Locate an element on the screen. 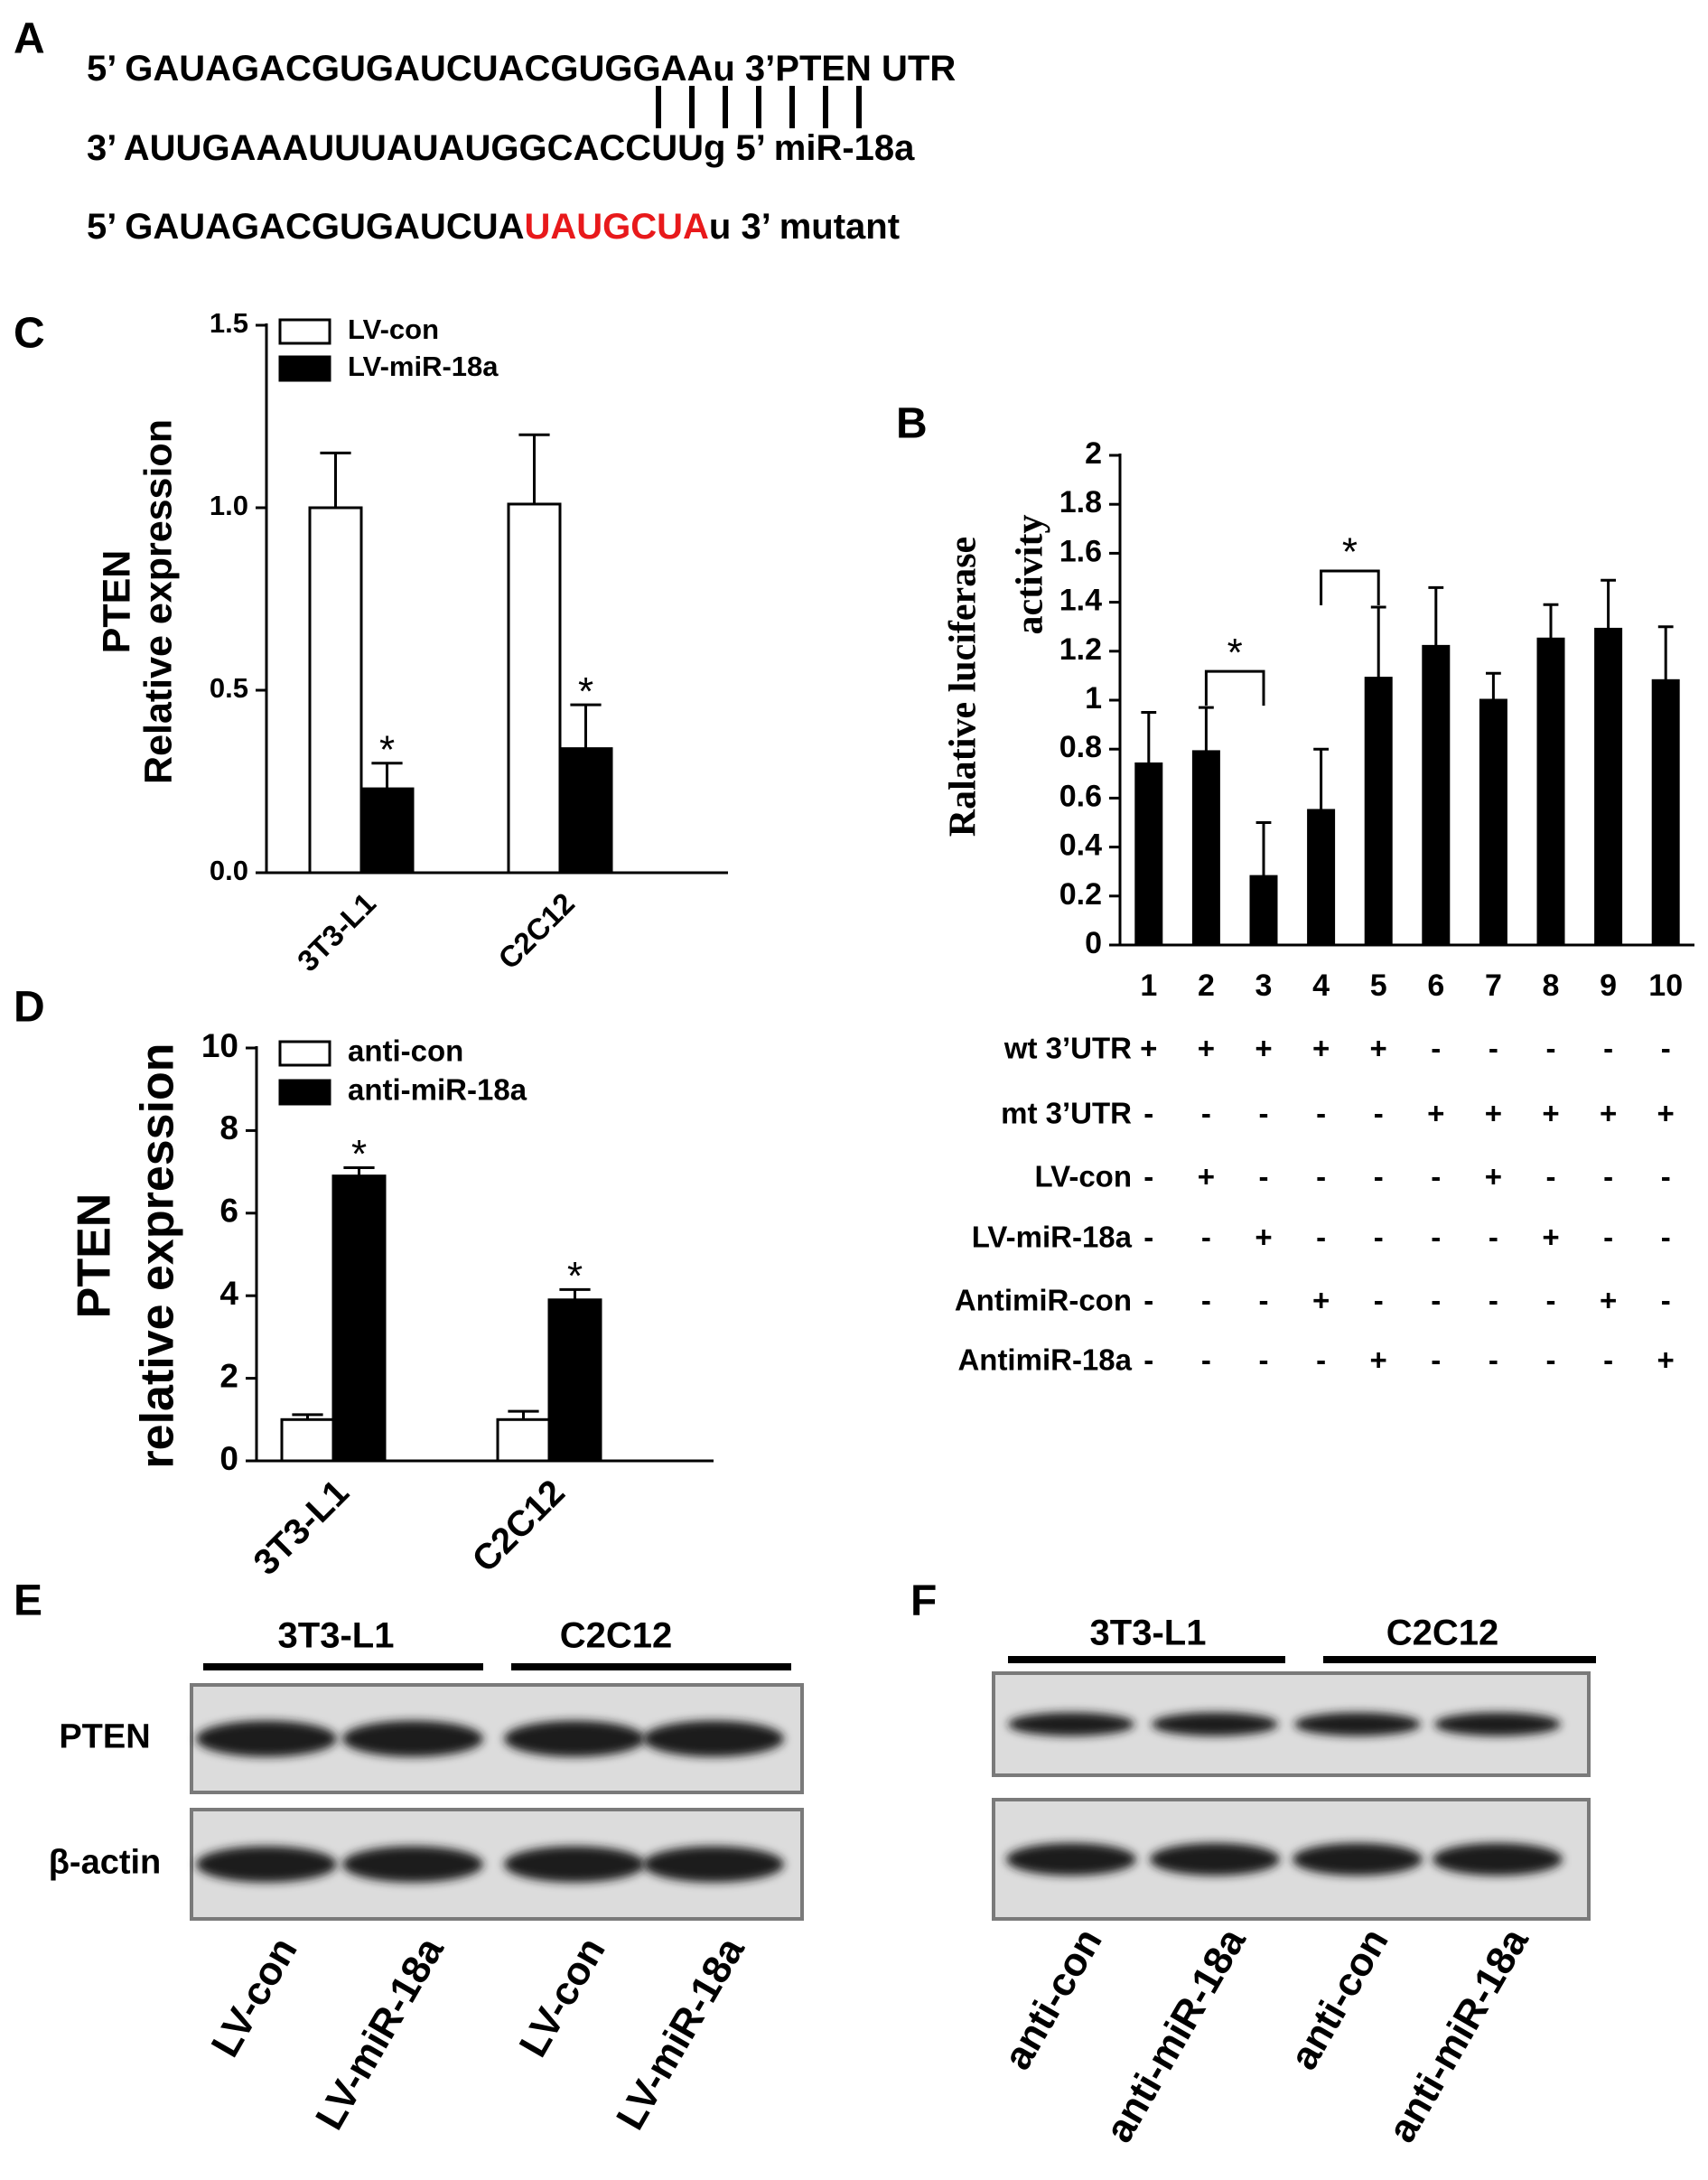 The height and width of the screenshot is (2180, 1708). x-tick-label: 5 is located at coordinates (1378, 986).